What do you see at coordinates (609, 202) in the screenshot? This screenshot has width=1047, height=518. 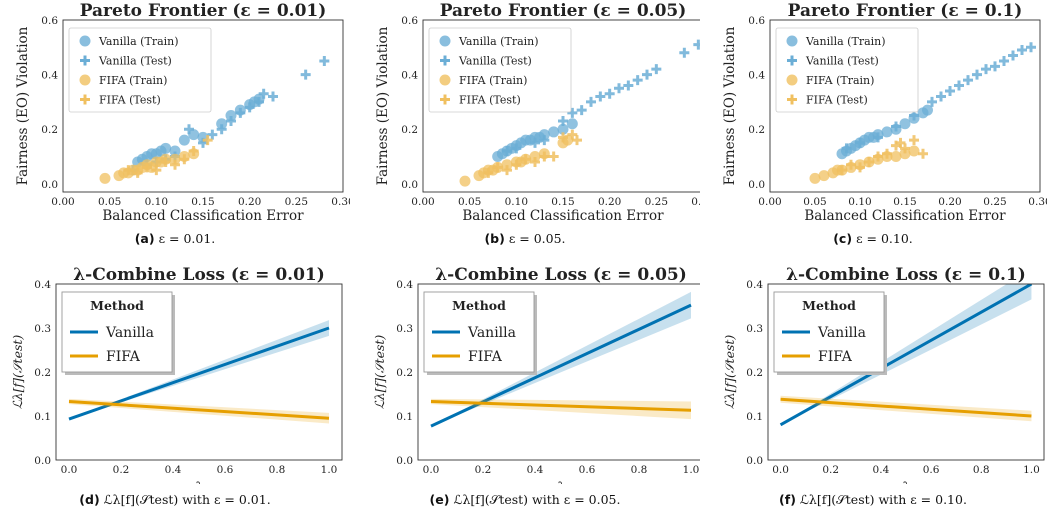 I see `x-tick-label: 0.20` at bounding box center [609, 202].